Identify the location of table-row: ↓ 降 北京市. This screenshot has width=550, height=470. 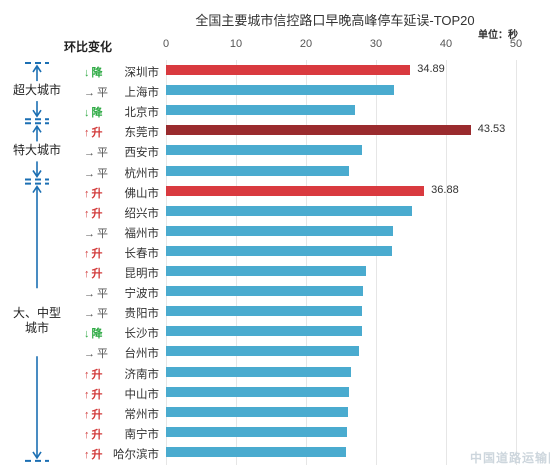
(275, 111).